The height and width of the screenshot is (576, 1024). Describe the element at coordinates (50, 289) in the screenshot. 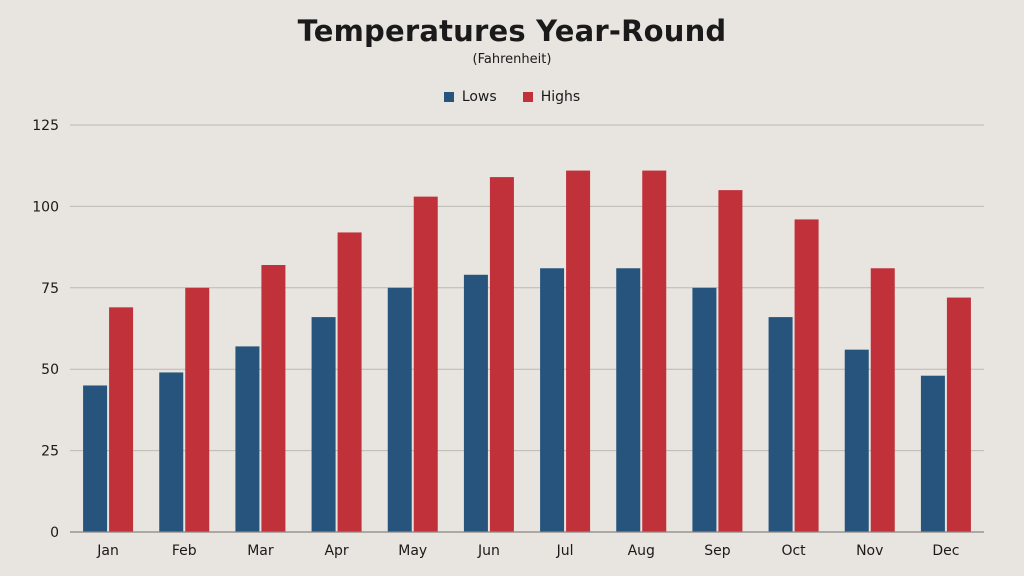

I see `y-tick-label-75: 75` at that location.